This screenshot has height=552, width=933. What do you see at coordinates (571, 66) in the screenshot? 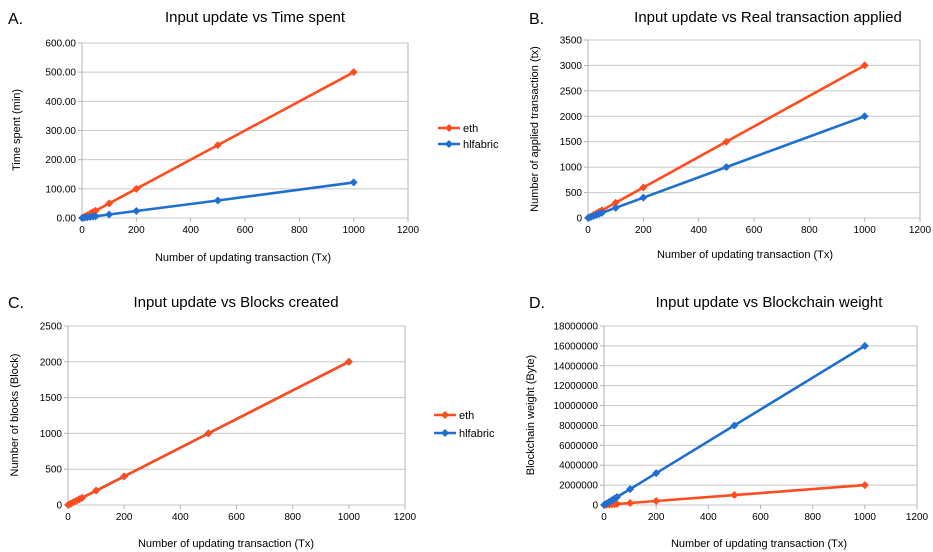
I see `y-tick-label: 3000` at bounding box center [571, 66].